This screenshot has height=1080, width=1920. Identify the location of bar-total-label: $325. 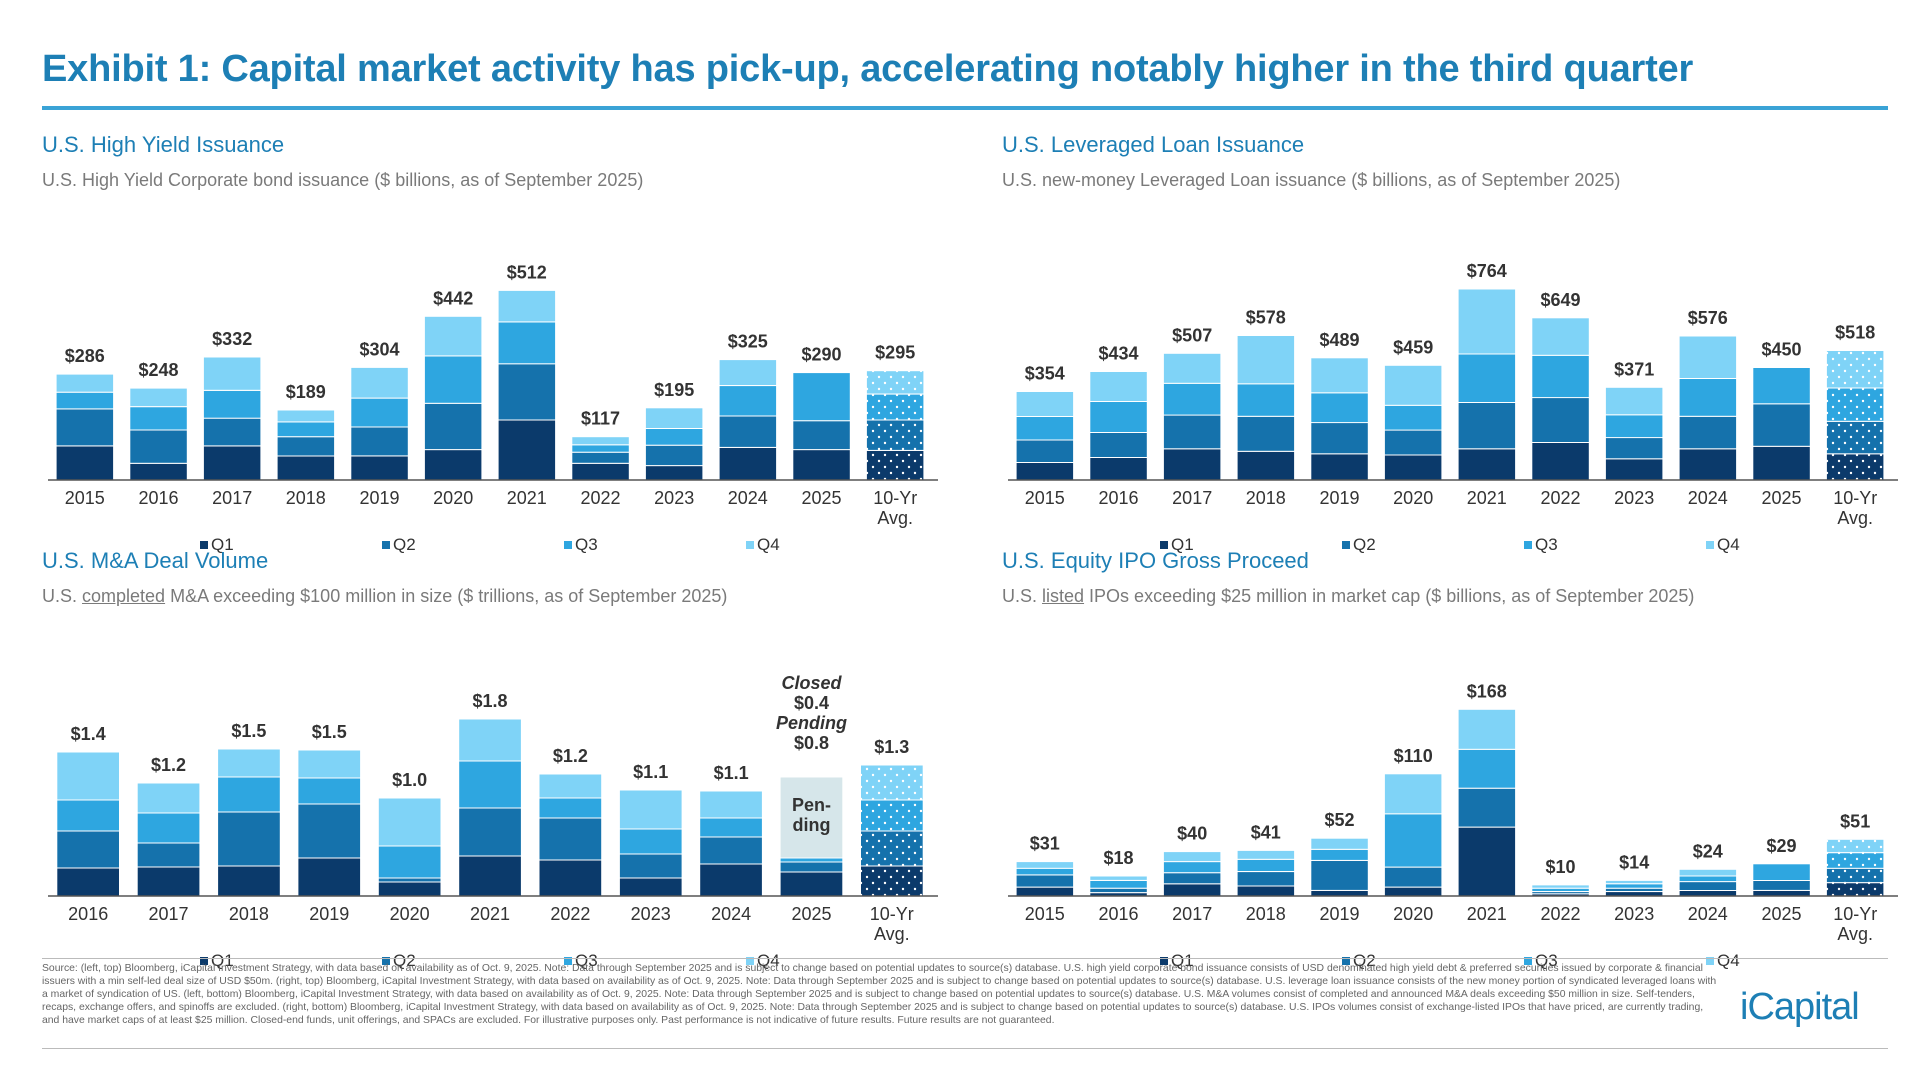
(748, 342).